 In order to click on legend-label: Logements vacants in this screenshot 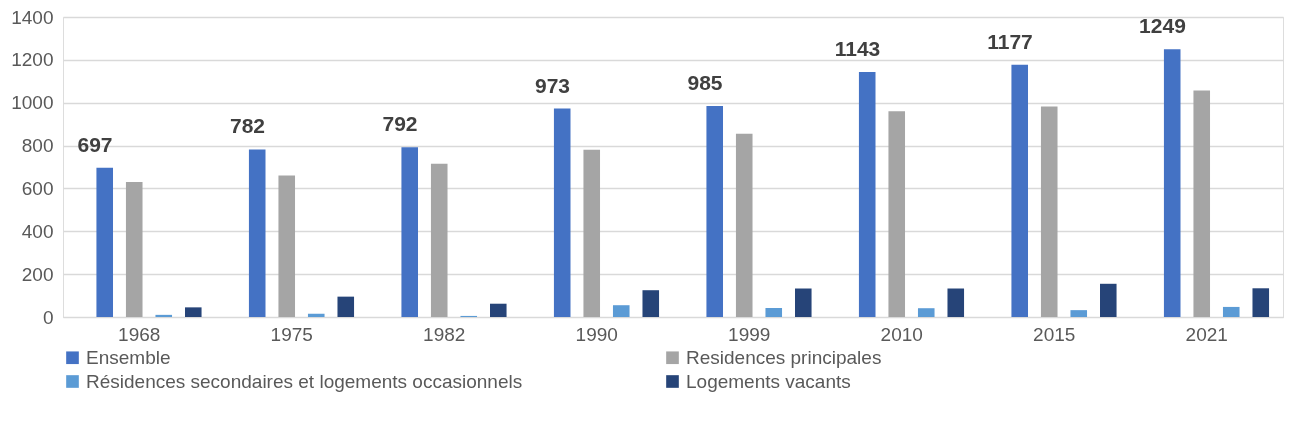, I will do `click(768, 381)`.